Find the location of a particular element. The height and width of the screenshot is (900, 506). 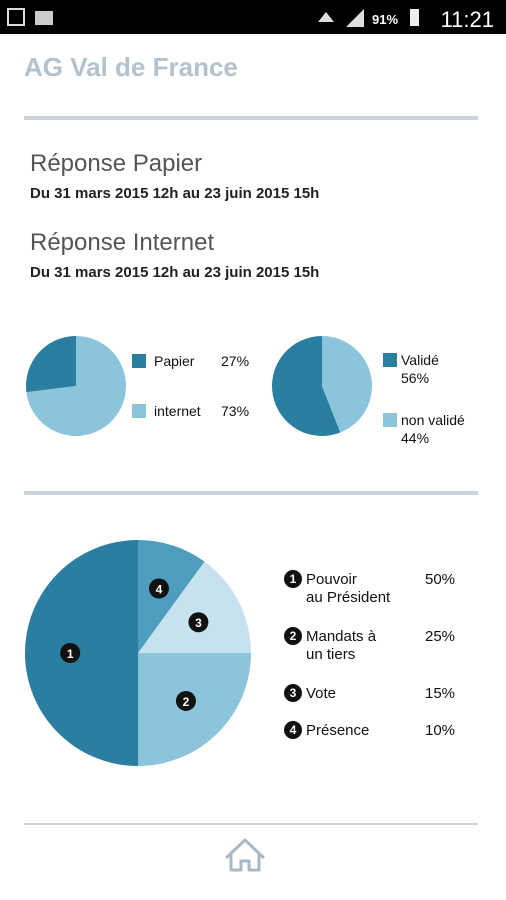

section-title: Réponse Papier is located at coordinates (116, 163).